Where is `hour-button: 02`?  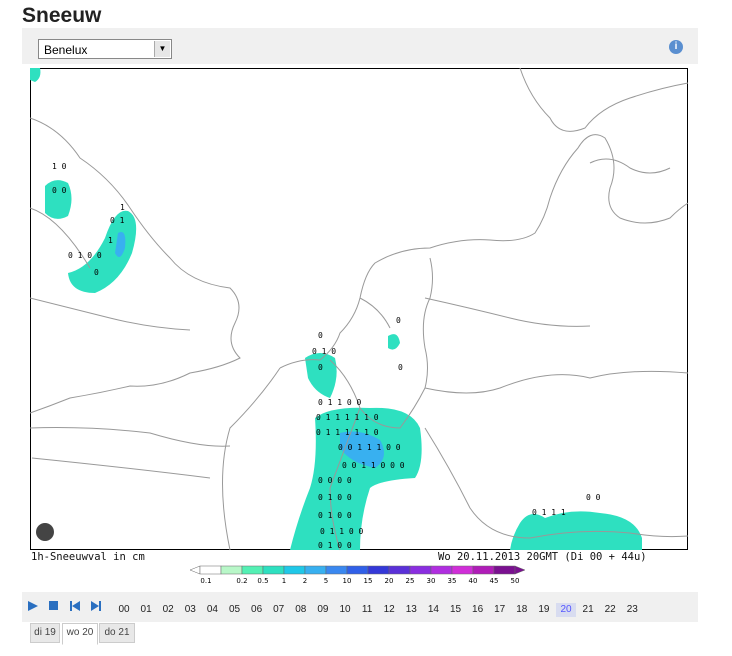
hour-button: 02 is located at coordinates (168, 609).